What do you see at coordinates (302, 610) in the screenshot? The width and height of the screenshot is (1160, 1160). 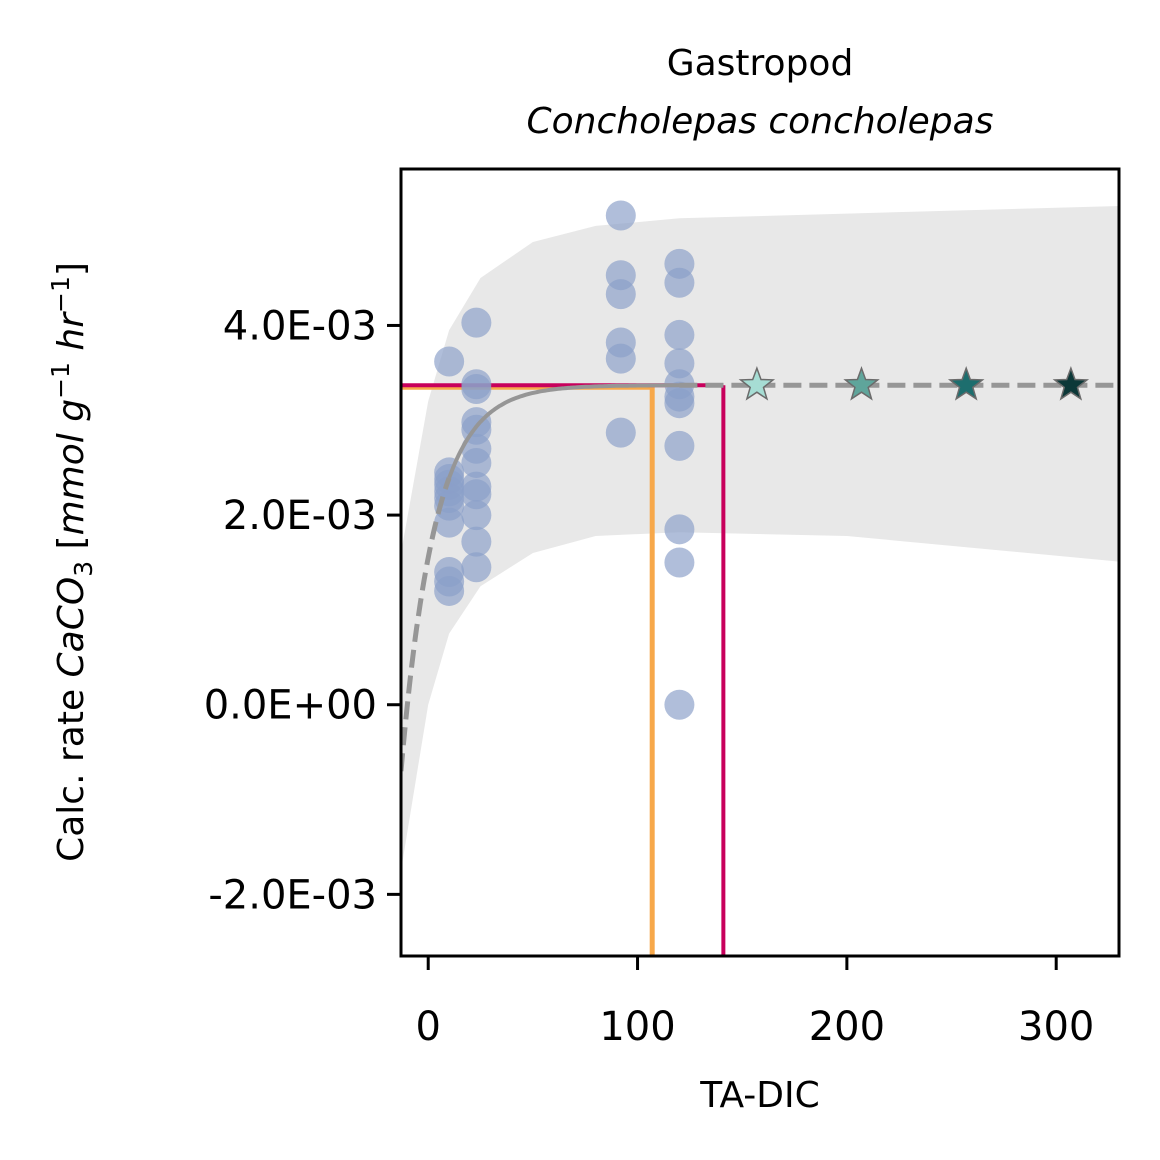 I see `y-axis: -2.0E-03 0.0E+00 2.0E-03 4.0E-03` at bounding box center [302, 610].